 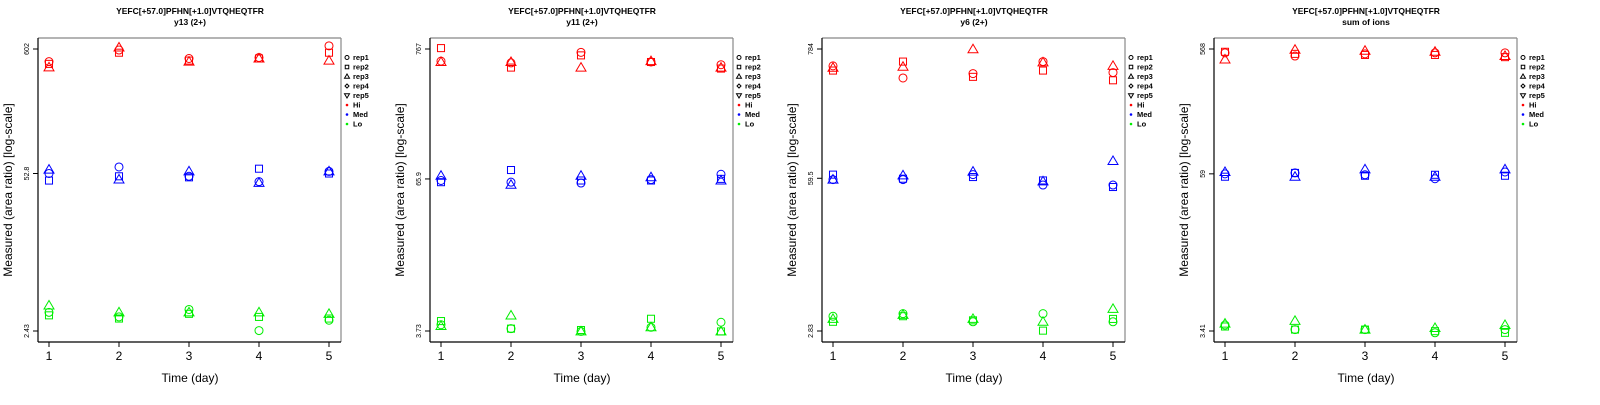 What do you see at coordinates (1365, 356) in the screenshot?
I see `x-tick-label: 3` at bounding box center [1365, 356].